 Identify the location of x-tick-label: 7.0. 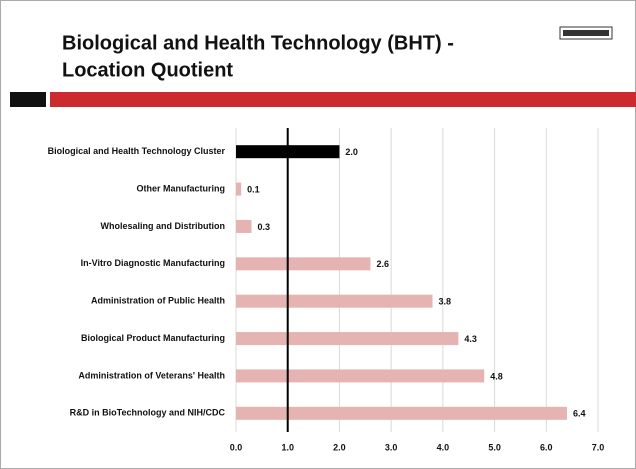
(598, 447).